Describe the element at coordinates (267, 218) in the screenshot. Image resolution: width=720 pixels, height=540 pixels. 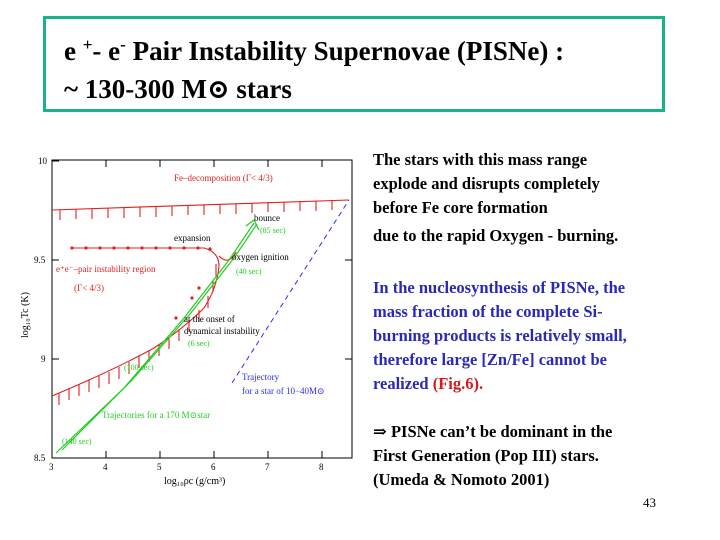
I see `annotation-bounce: bounce` at that location.